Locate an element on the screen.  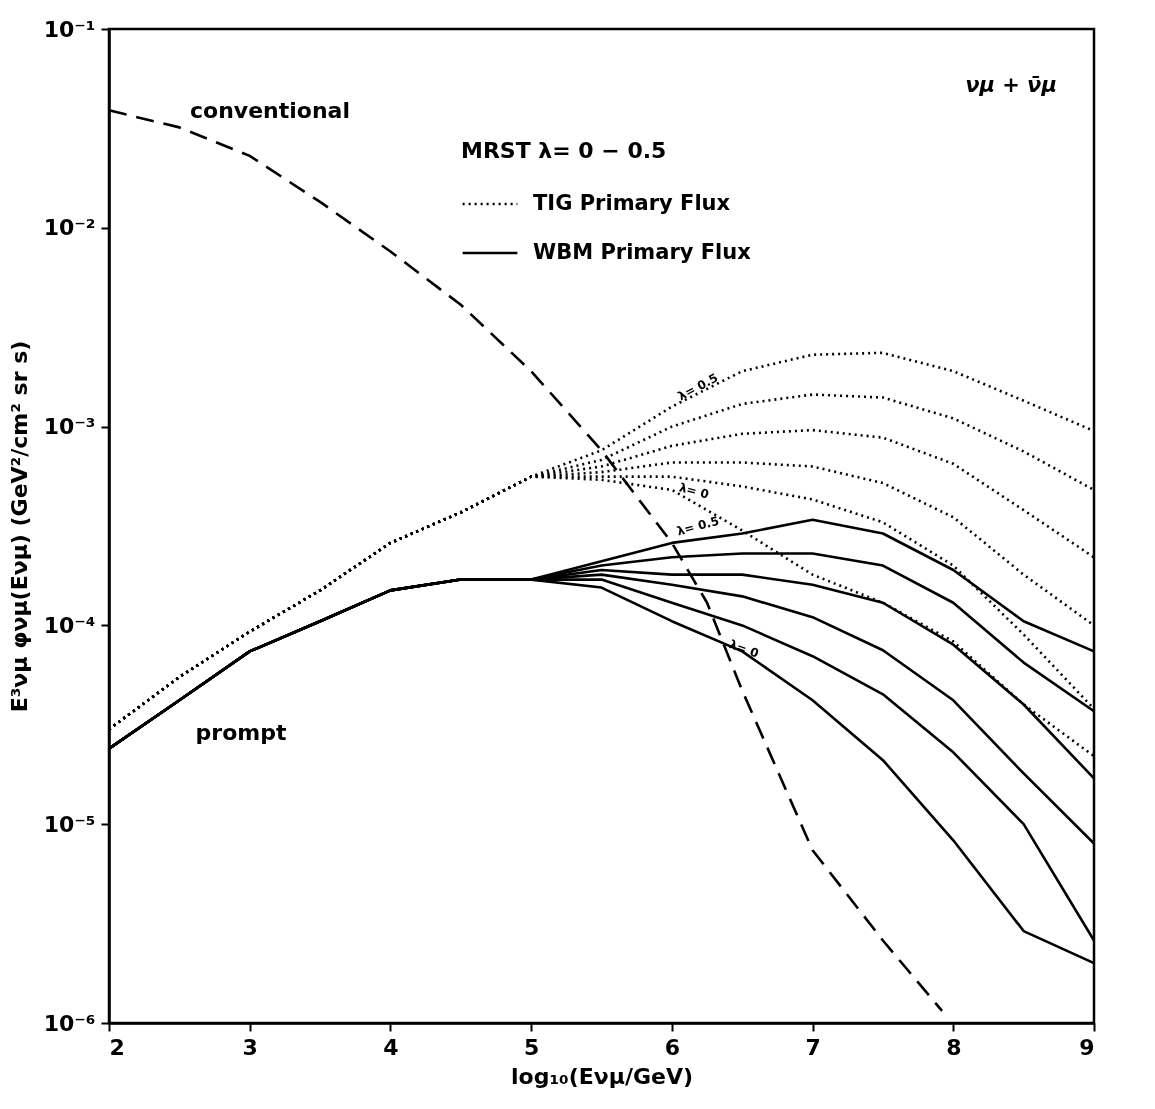
legend-label: WBM Primary Flux is located at coordinates (642, 252).